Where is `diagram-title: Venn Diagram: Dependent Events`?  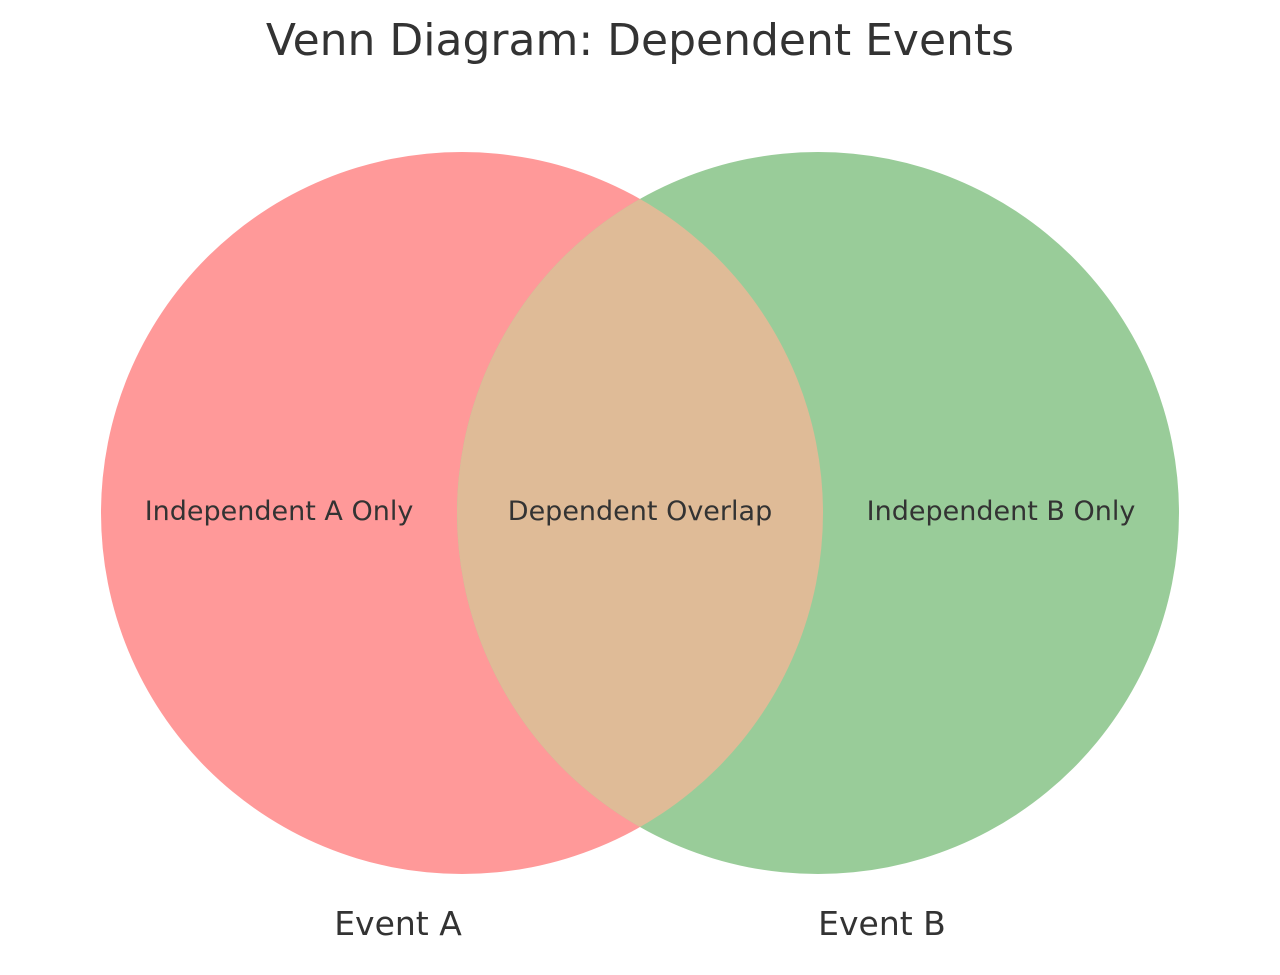
diagram-title: Venn Diagram: Dependent Events is located at coordinates (640, 40).